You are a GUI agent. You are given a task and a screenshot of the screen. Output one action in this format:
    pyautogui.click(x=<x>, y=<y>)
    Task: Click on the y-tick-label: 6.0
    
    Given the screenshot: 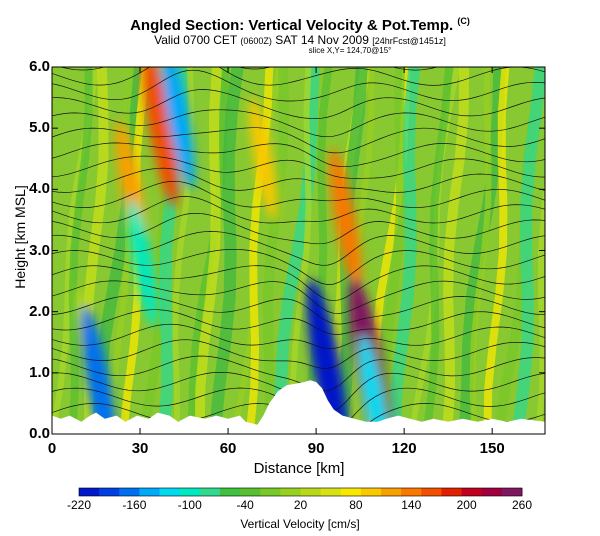 What is the action you would take?
    pyautogui.click(x=39, y=66)
    